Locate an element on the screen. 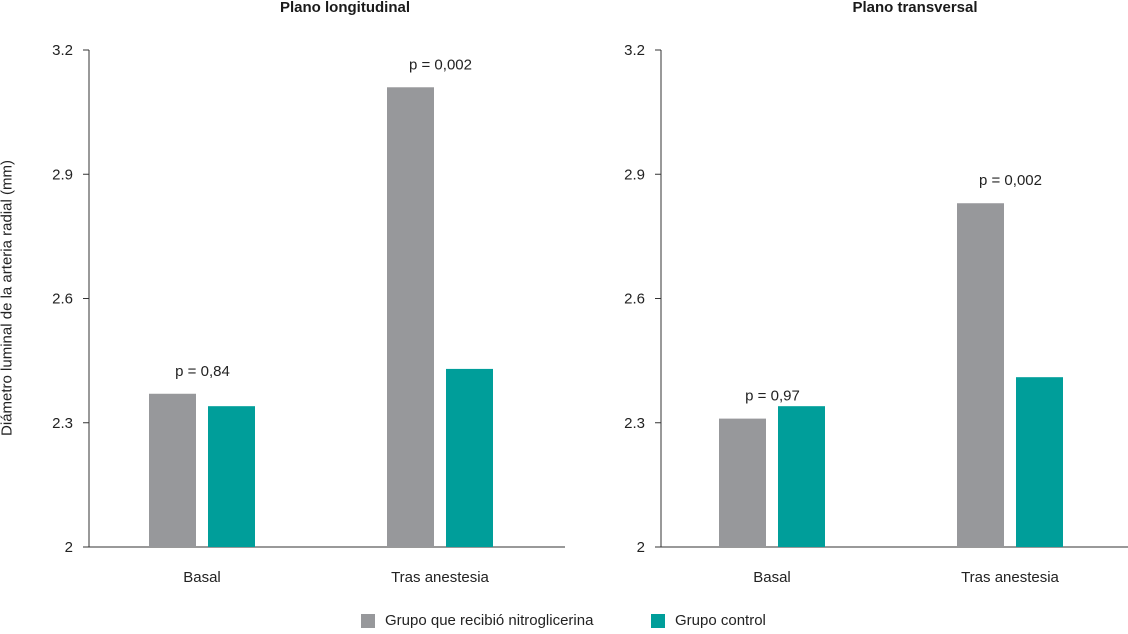 This screenshot has width=1128, height=634. p-value-annotation-transversal-1: p = 0,002 is located at coordinates (1010, 180).